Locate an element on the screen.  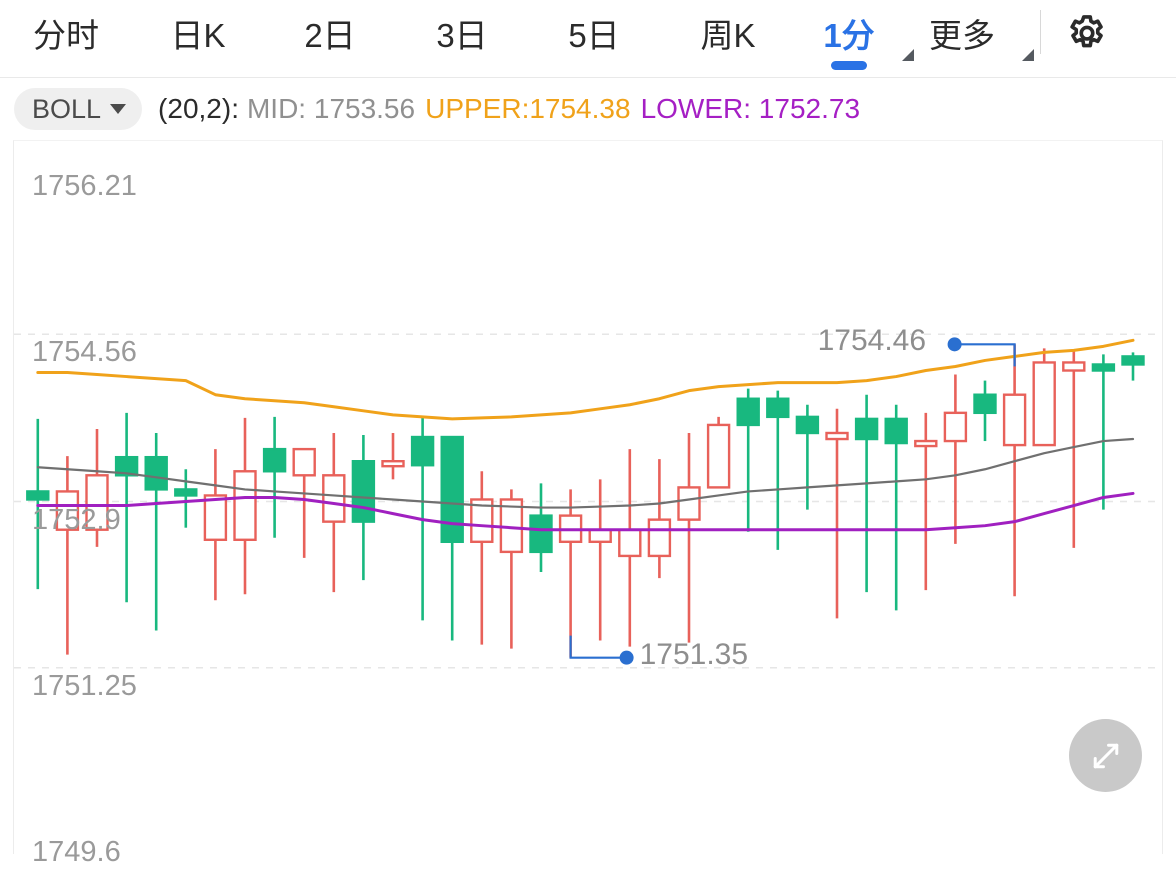
tab-more: 更多 is located at coordinates (968, 39).